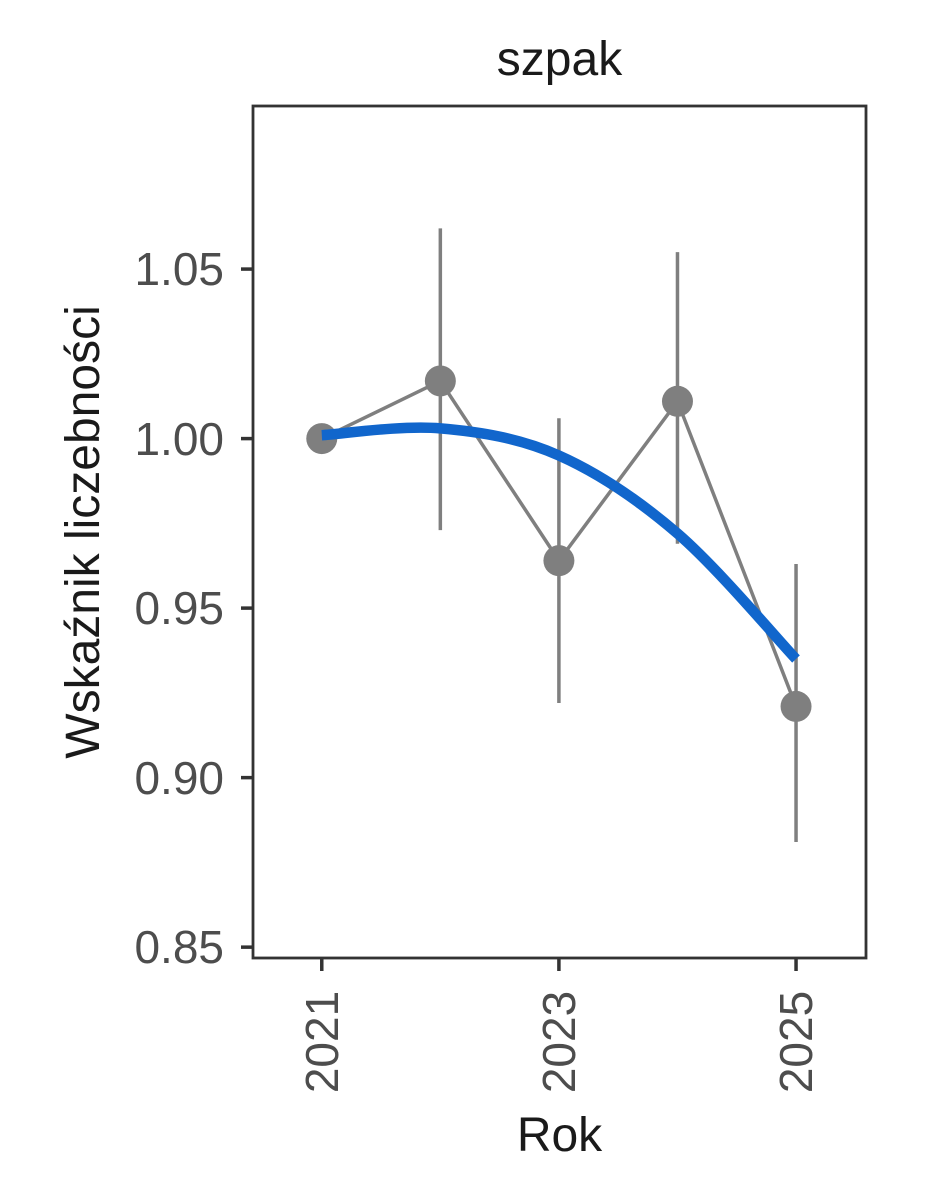 Image resolution: width=944 pixels, height=1181 pixels. What do you see at coordinates (321, 1042) in the screenshot?
I see `x-tick-label: 2021` at bounding box center [321, 1042].